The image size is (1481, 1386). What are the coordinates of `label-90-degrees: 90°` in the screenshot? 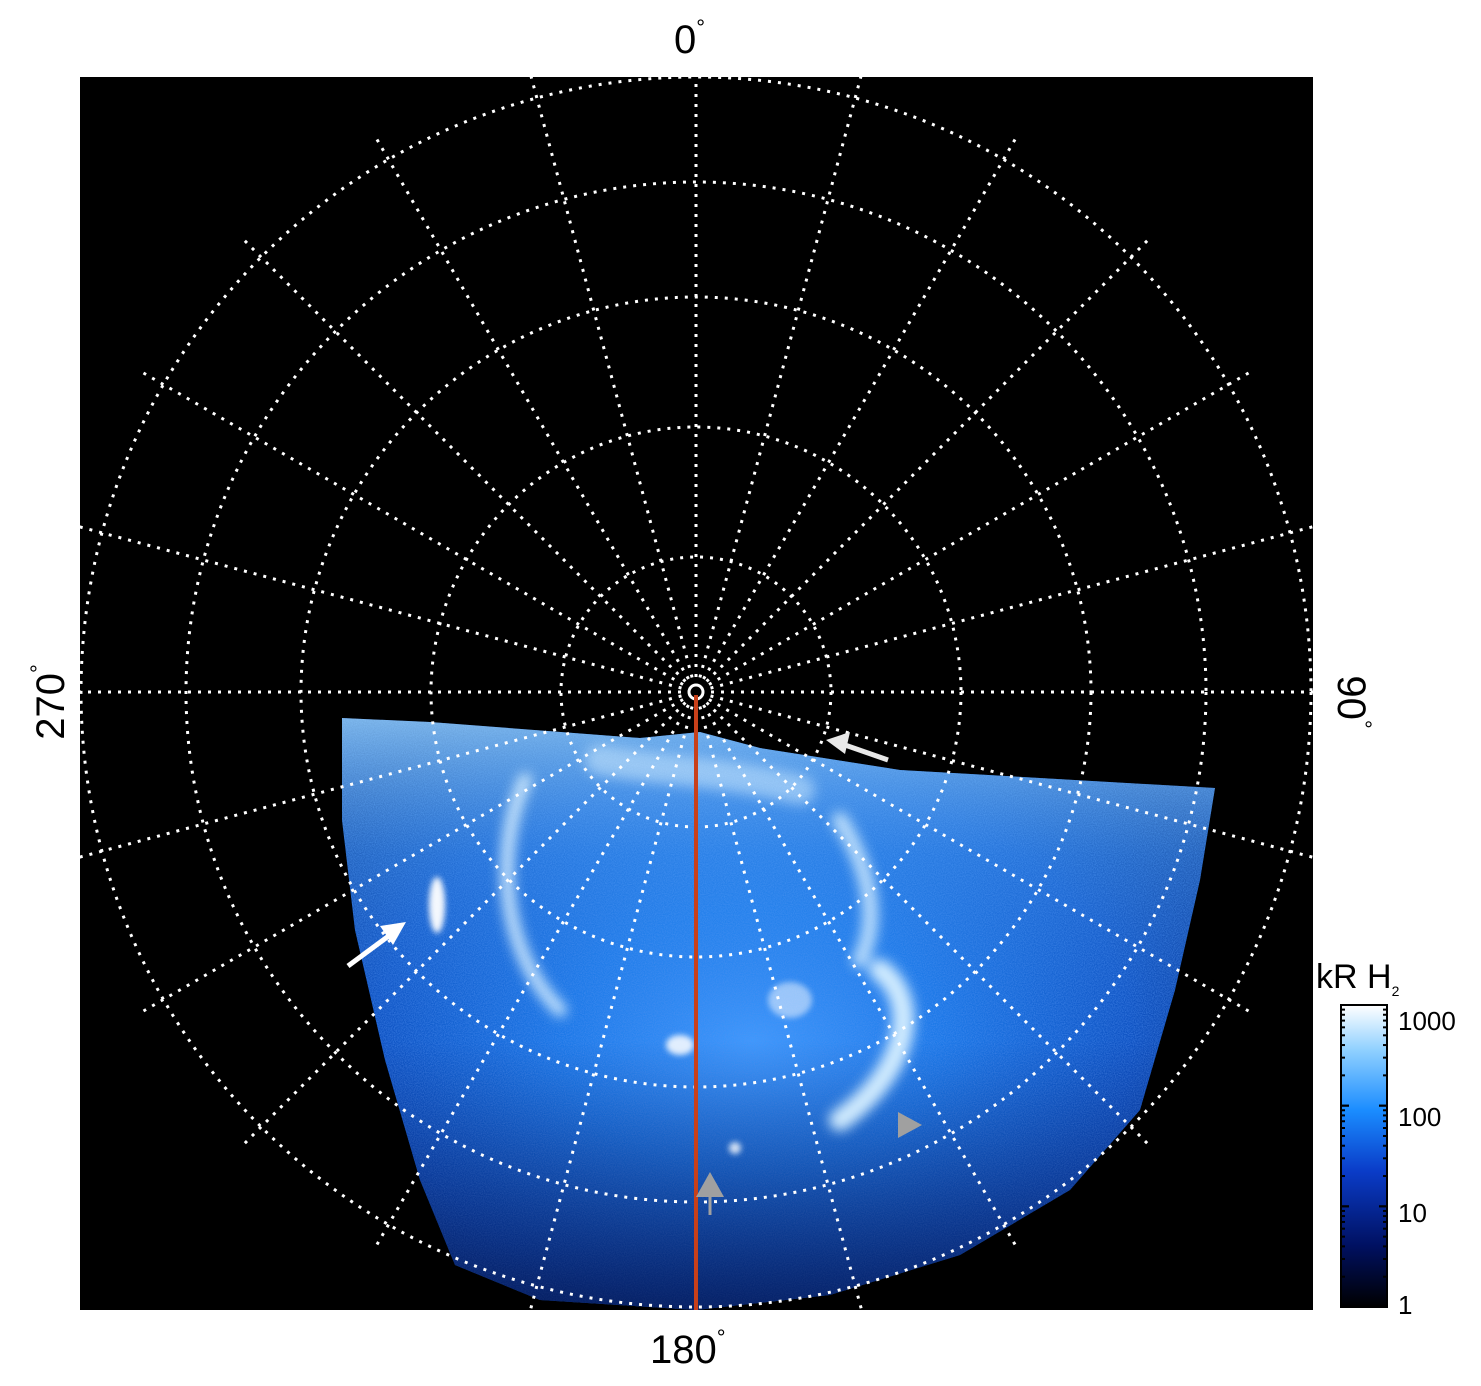 It's located at (1353, 702).